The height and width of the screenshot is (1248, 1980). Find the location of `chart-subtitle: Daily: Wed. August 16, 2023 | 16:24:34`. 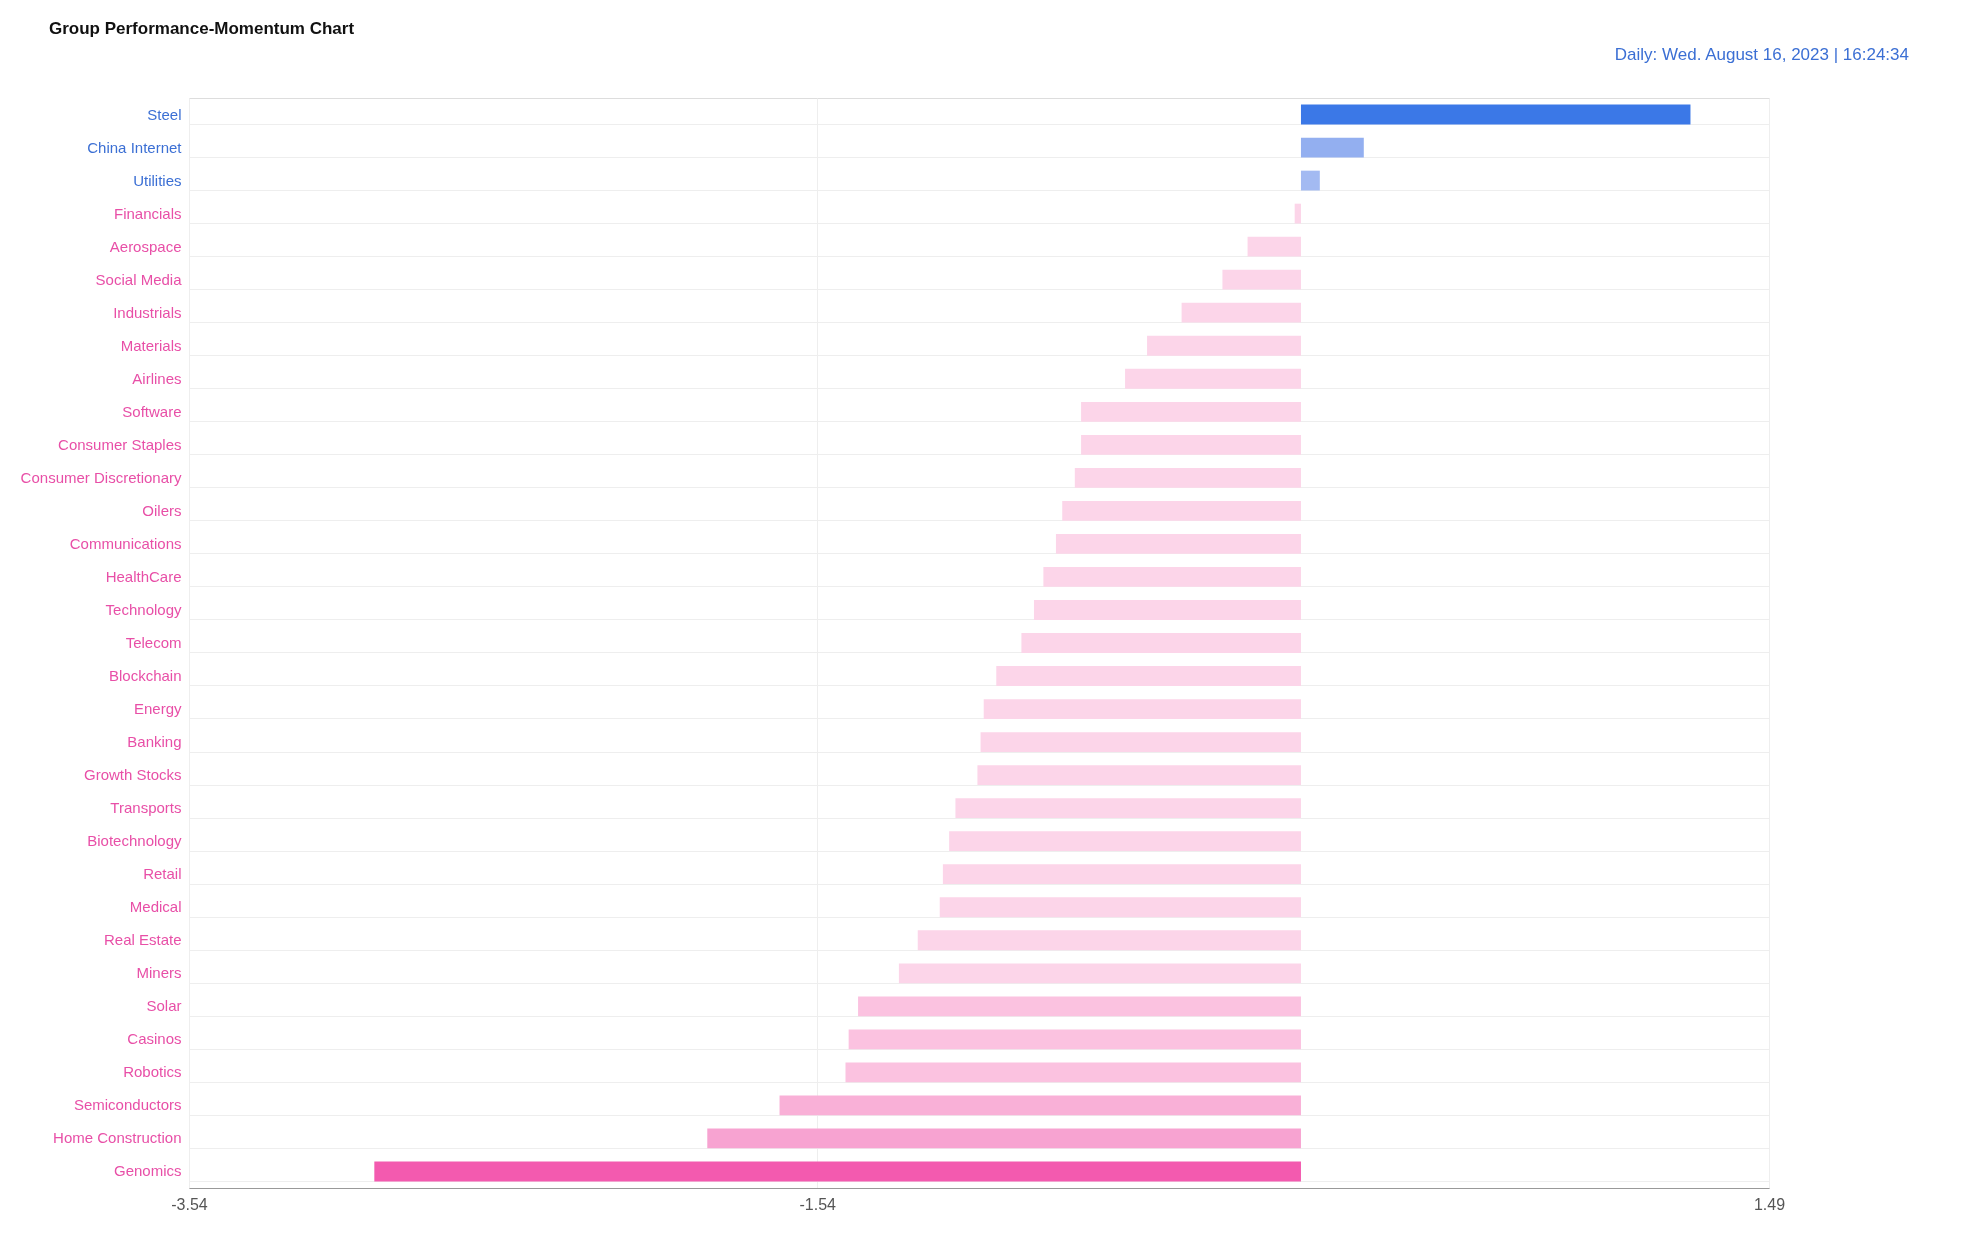

chart-subtitle: Daily: Wed. August 16, 2023 | 16:24:34 is located at coordinates (1761, 54).